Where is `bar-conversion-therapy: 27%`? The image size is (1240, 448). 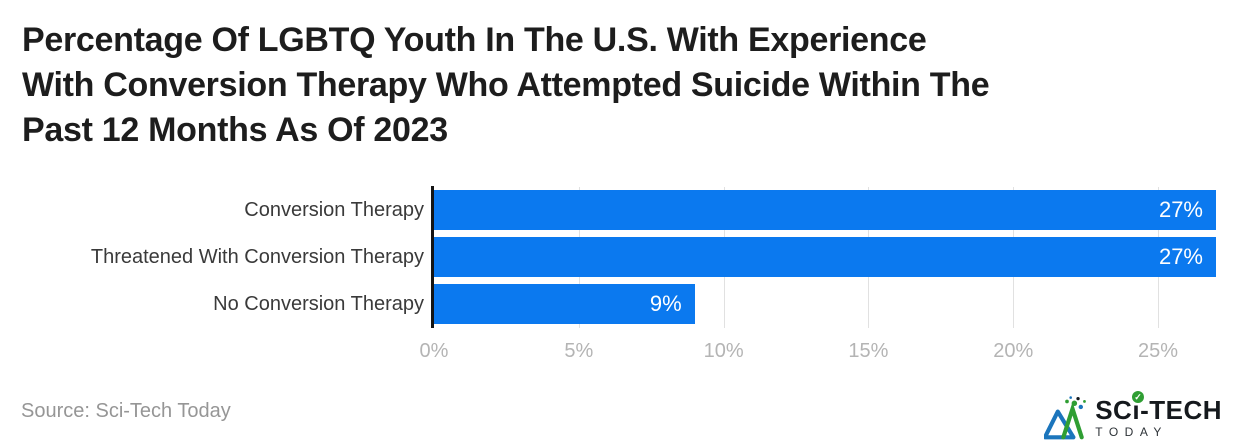 bar-conversion-therapy: 27% is located at coordinates (825, 210).